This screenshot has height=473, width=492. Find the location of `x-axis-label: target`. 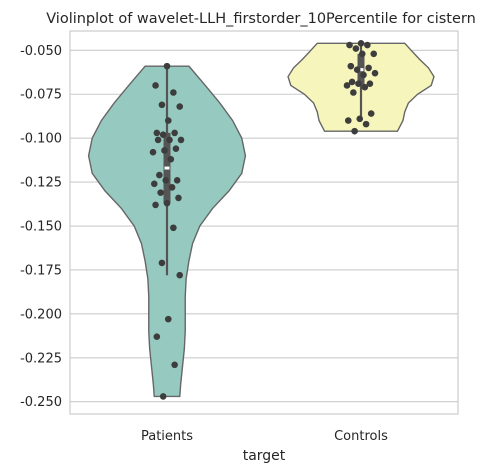

x-axis-label: target is located at coordinates (264, 456).